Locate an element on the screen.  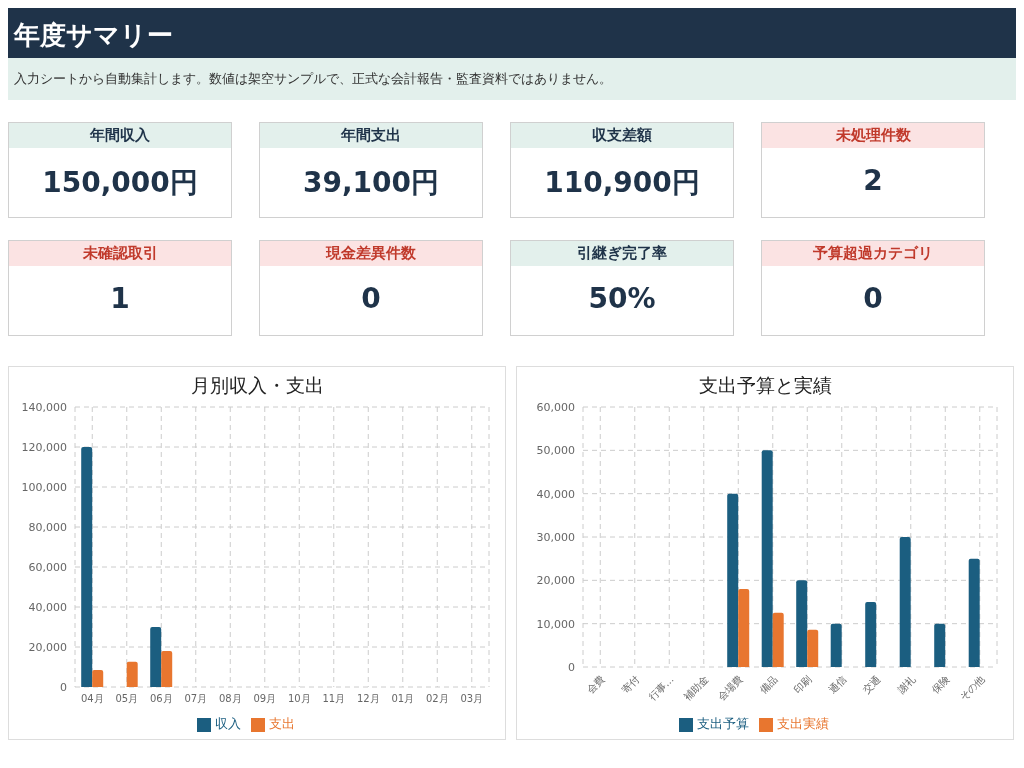
x-tick-label: 10月 is located at coordinates (299, 699).